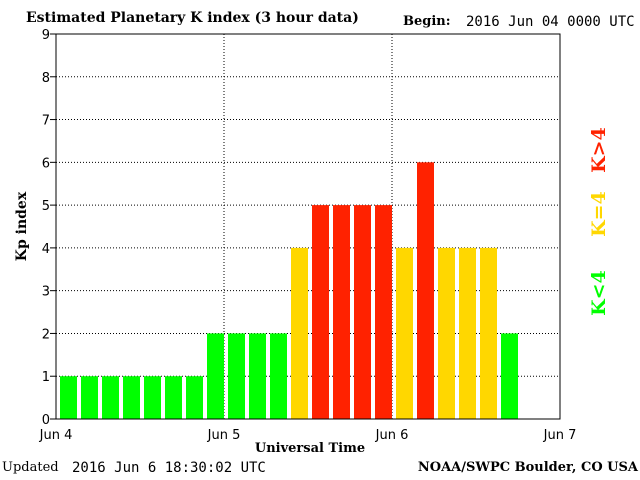  I want to click on y-tick-label: 3, so click(46, 292).